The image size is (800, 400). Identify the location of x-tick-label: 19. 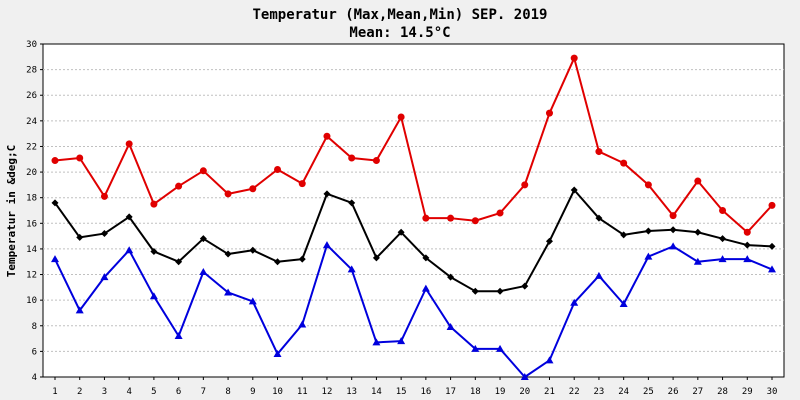
(500, 392).